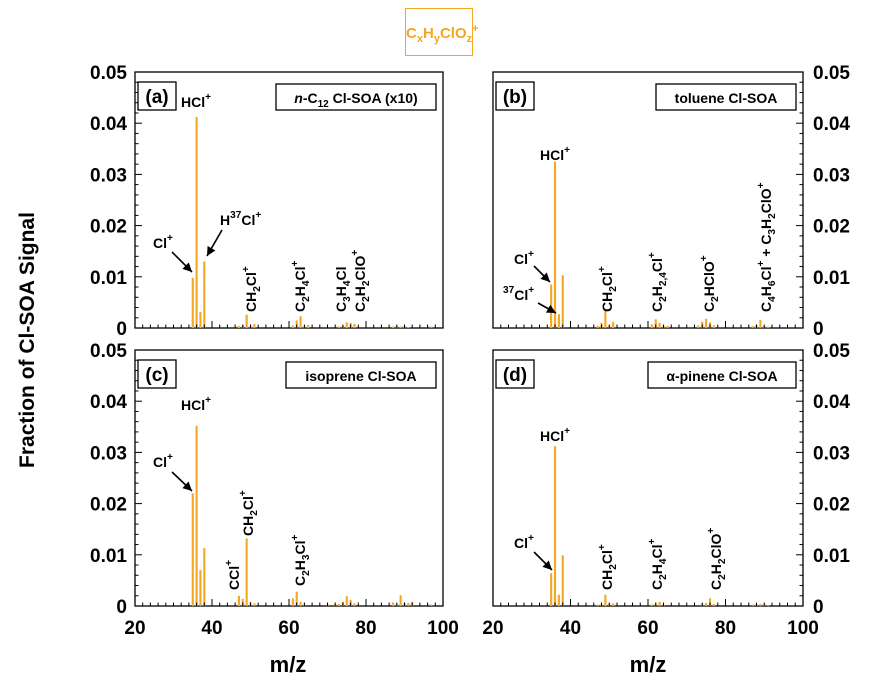  Describe the element at coordinates (301, 560) in the screenshot. I see `peak-label: C2H3Cl+` at that location.